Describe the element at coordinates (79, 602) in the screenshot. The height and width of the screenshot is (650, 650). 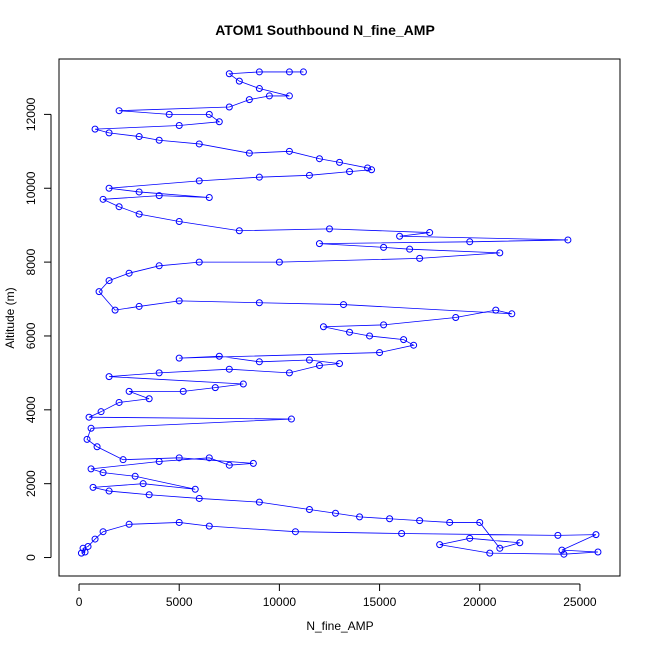
I see `x-tick-label: 0` at that location.